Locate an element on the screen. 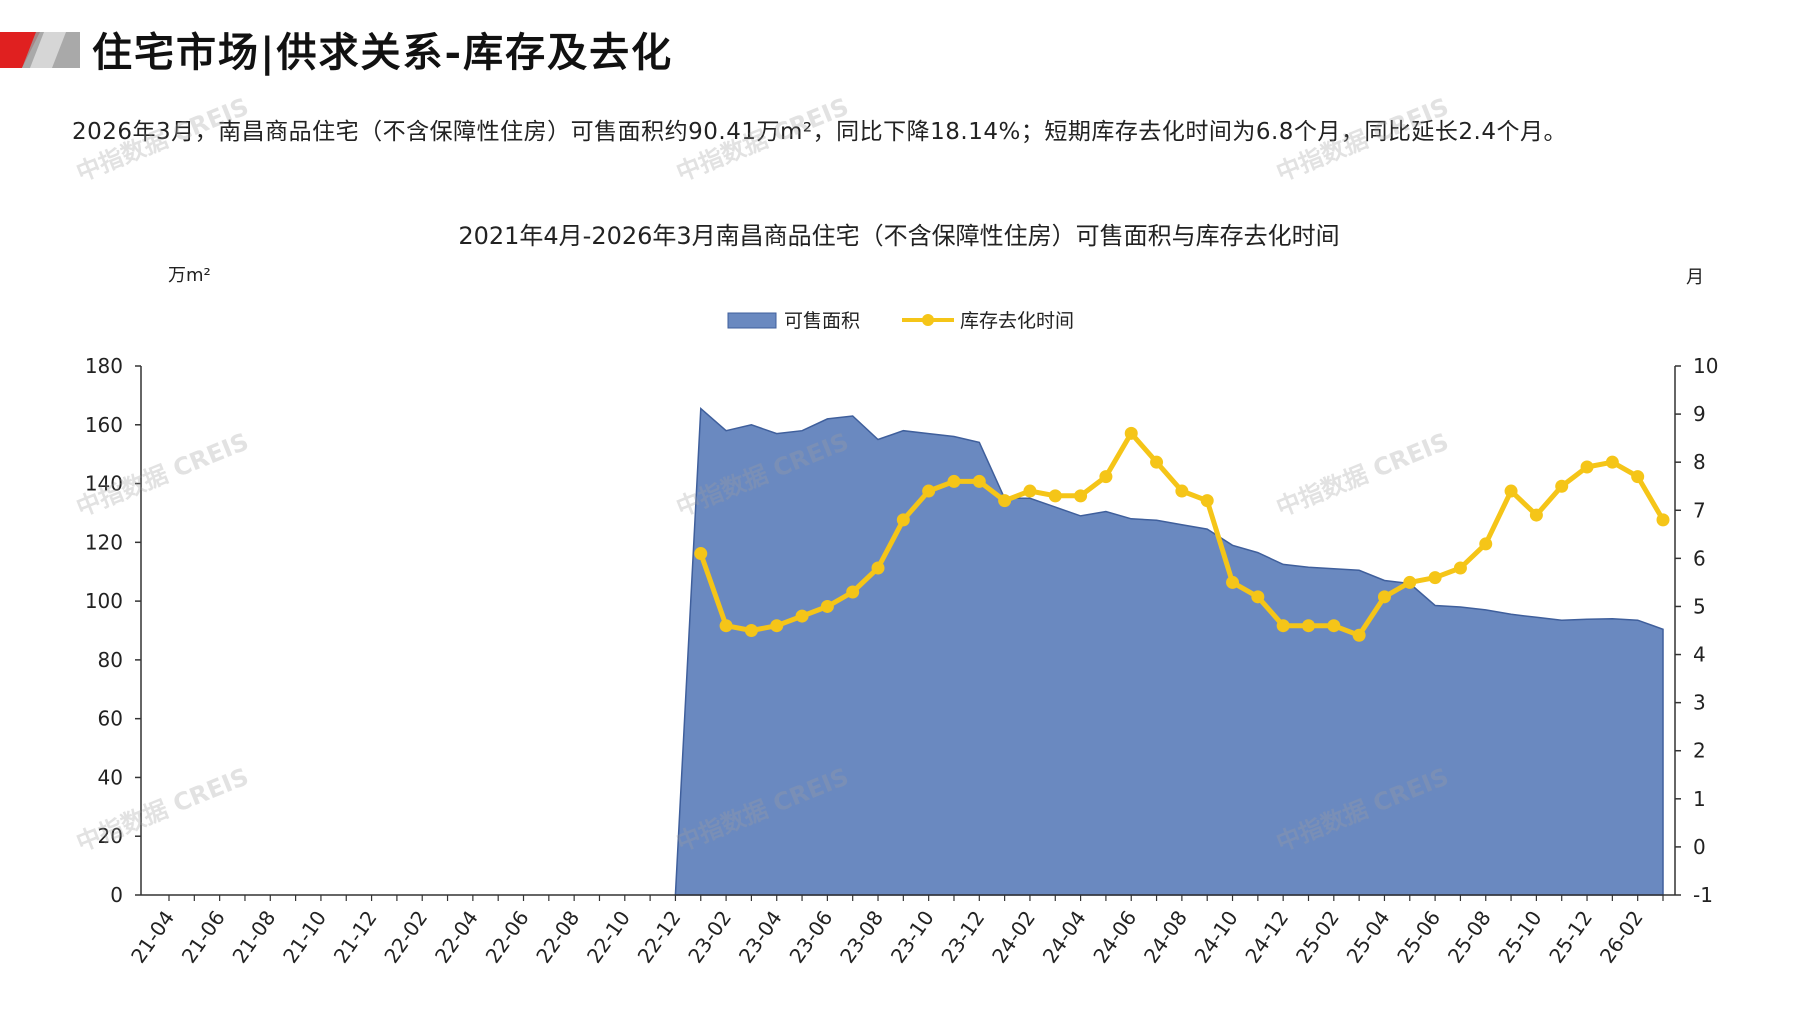 The image size is (1797, 1010). x-tick-label: 23-10 is located at coordinates (912, 936).